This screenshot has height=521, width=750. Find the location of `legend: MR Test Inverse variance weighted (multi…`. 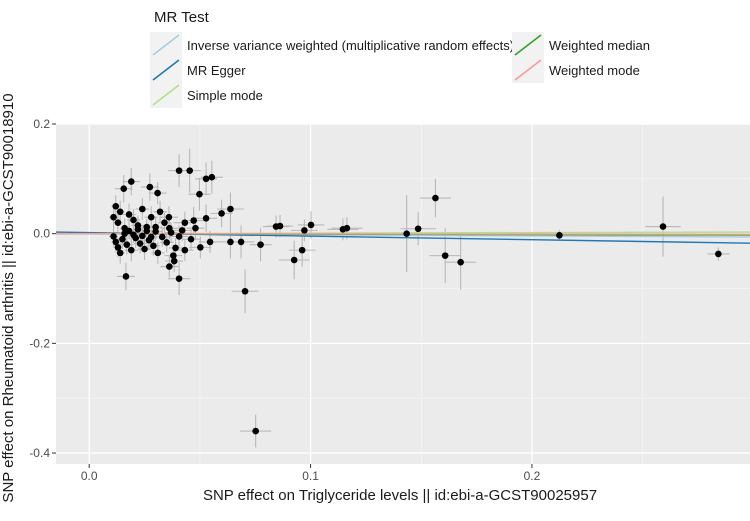

legend: MR Test Inverse variance weighted (multi… is located at coordinates (400, 58).